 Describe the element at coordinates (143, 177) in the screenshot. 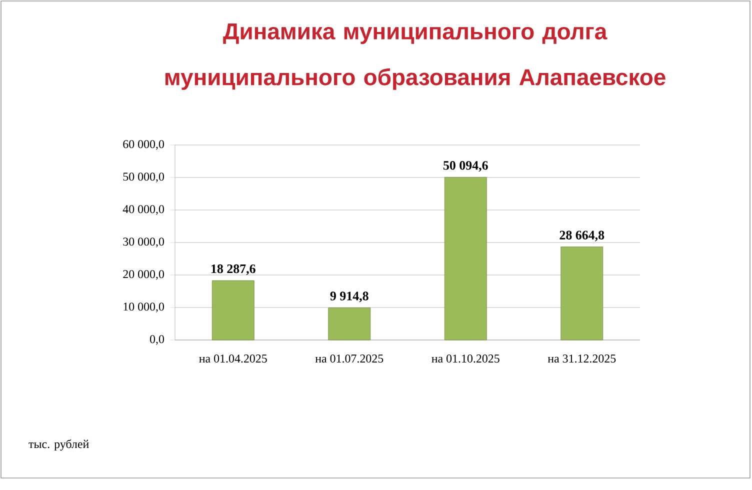

I see `y-tick-label: 50 000,0` at that location.